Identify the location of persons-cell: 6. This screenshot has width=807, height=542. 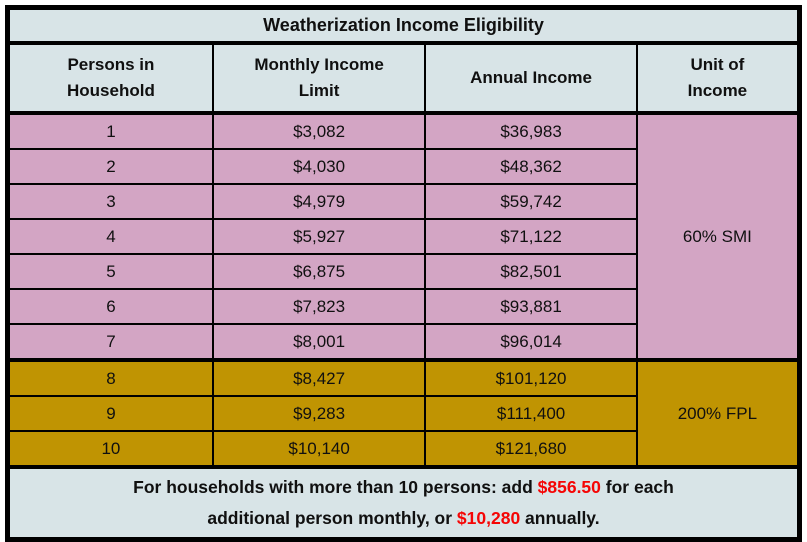
(110, 306).